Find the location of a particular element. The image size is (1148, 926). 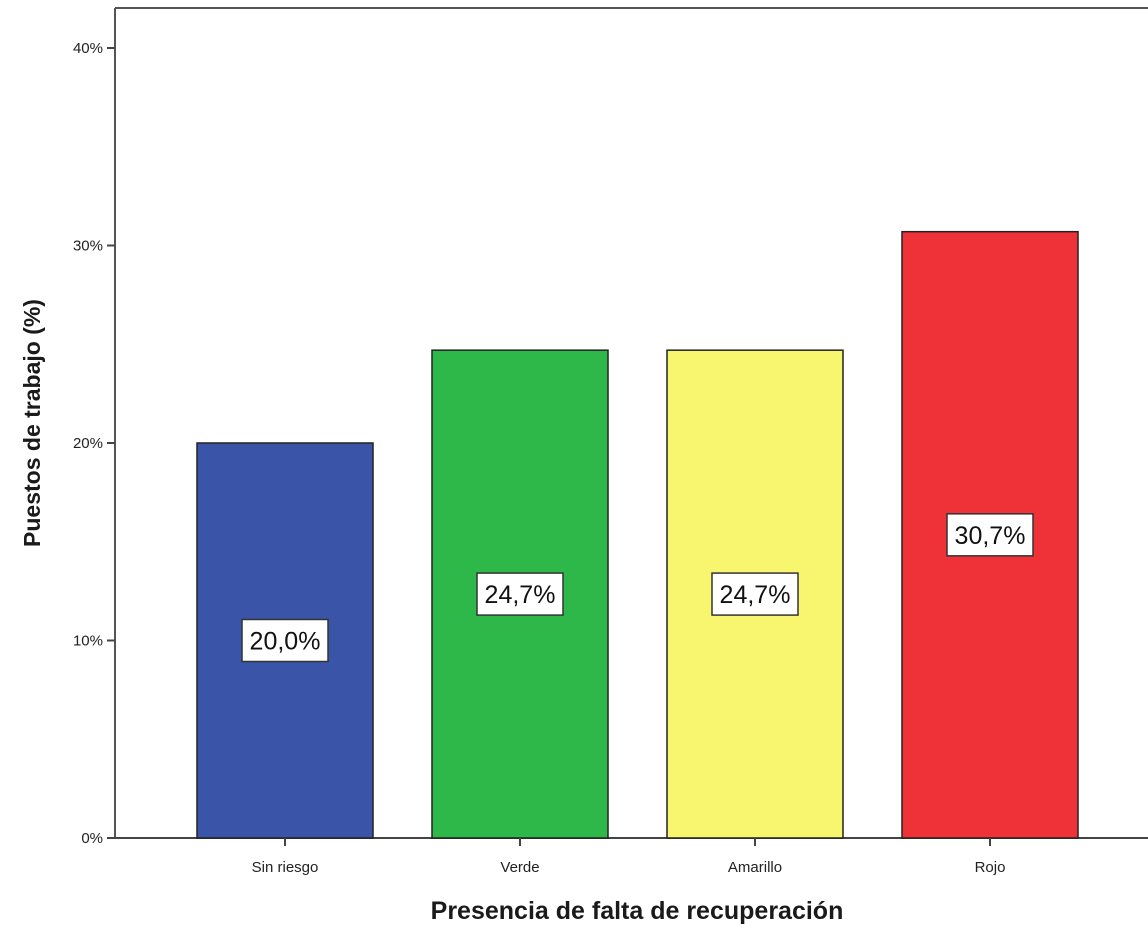

y-axis-title: Puestos de trabajo (%) is located at coordinates (32, 423).